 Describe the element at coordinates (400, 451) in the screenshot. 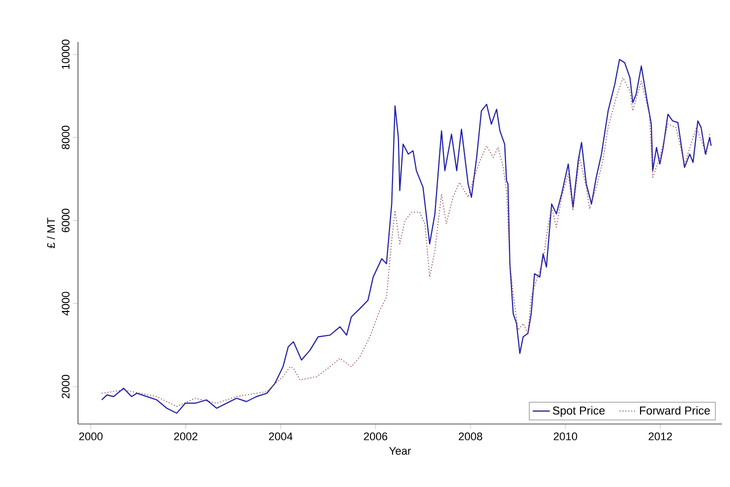

I see `x-axis-title: Year` at that location.